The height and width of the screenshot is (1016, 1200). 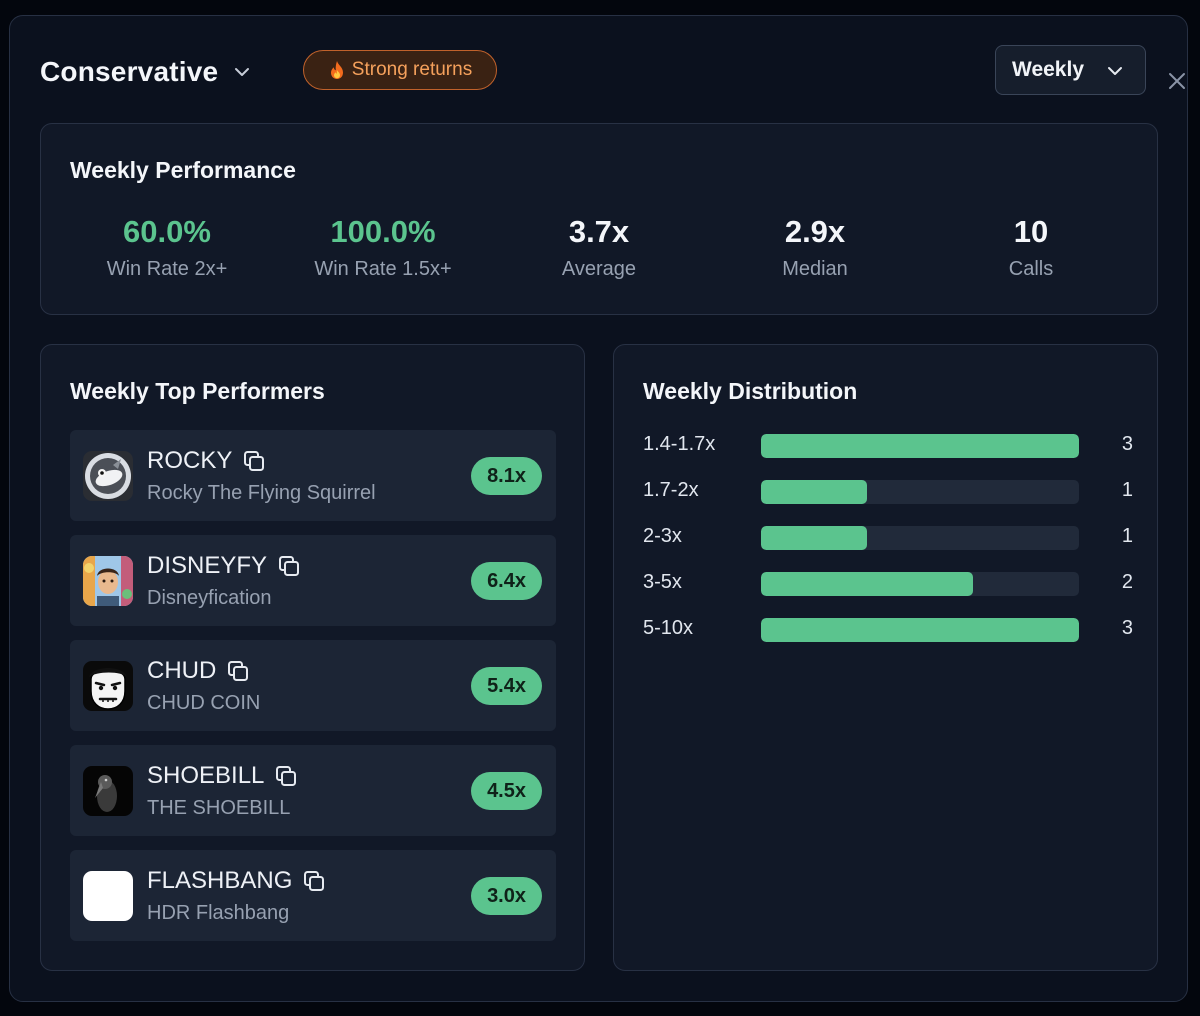 I want to click on card-title: Weekly Top Performers, so click(x=197, y=391).